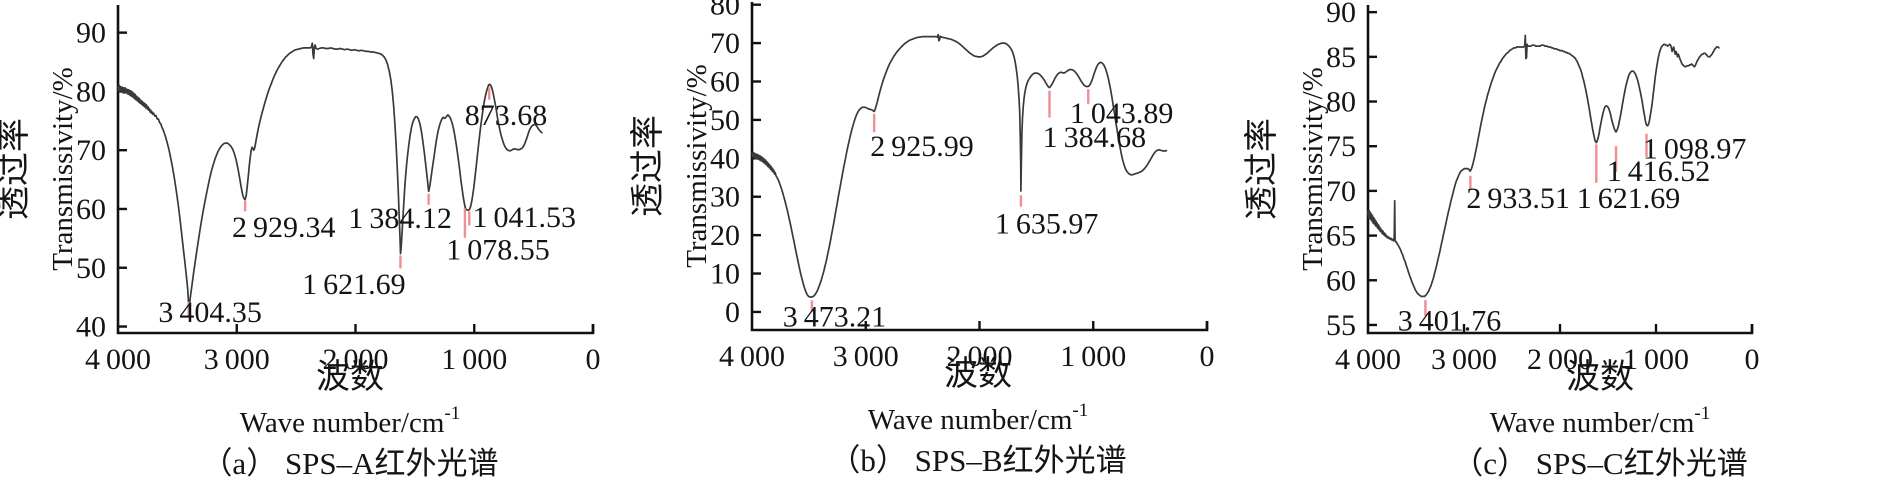 This screenshot has height=480, width=1880. Describe the element at coordinates (725, 235) in the screenshot. I see `y-tick-label: 20` at that location.